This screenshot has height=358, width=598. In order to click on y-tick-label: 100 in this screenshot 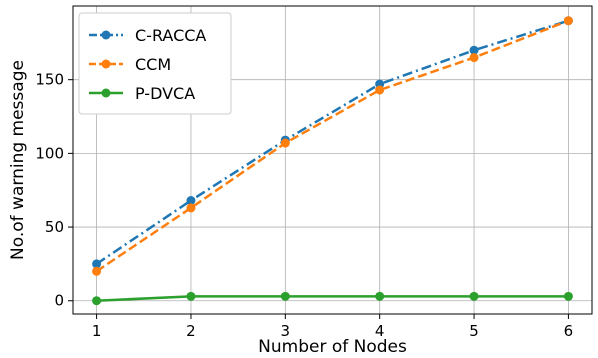, I will do `click(49, 153)`.